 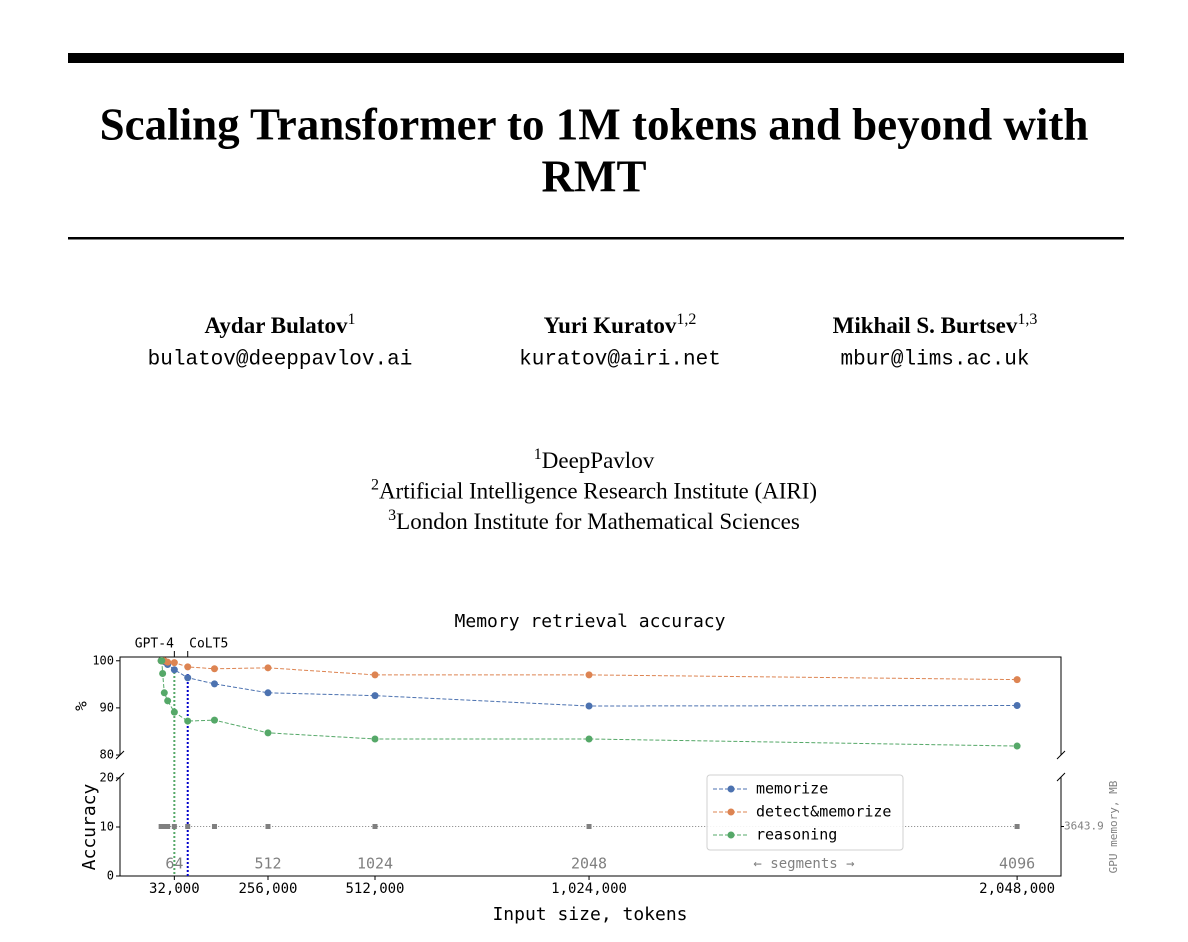 I want to click on affiliation-mark: 1,3, so click(x=1027, y=319).